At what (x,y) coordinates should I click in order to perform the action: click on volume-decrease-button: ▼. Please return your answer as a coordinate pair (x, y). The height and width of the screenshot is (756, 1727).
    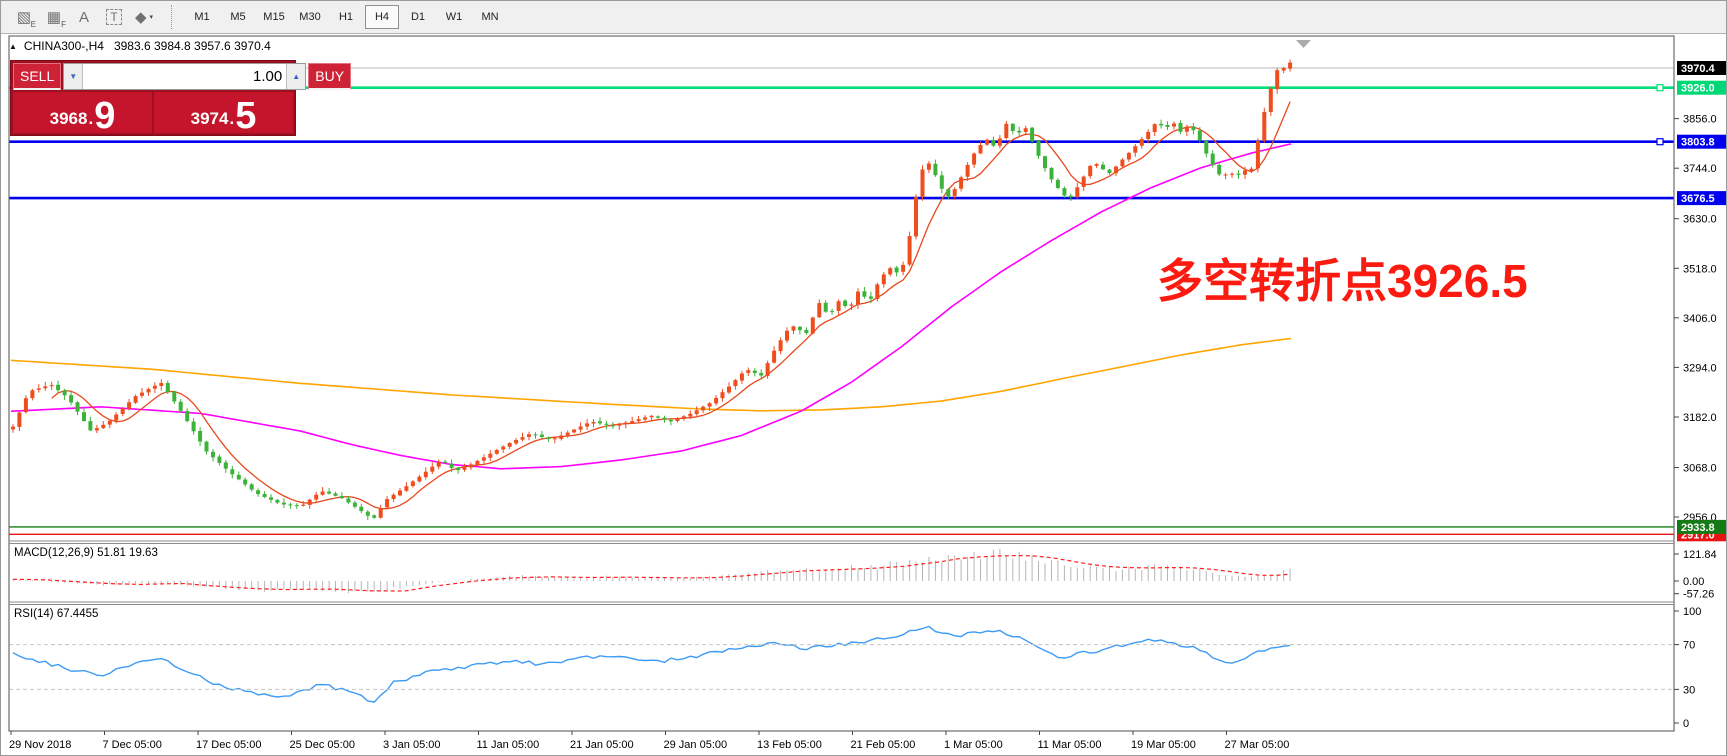
    Looking at the image, I should click on (74, 76).